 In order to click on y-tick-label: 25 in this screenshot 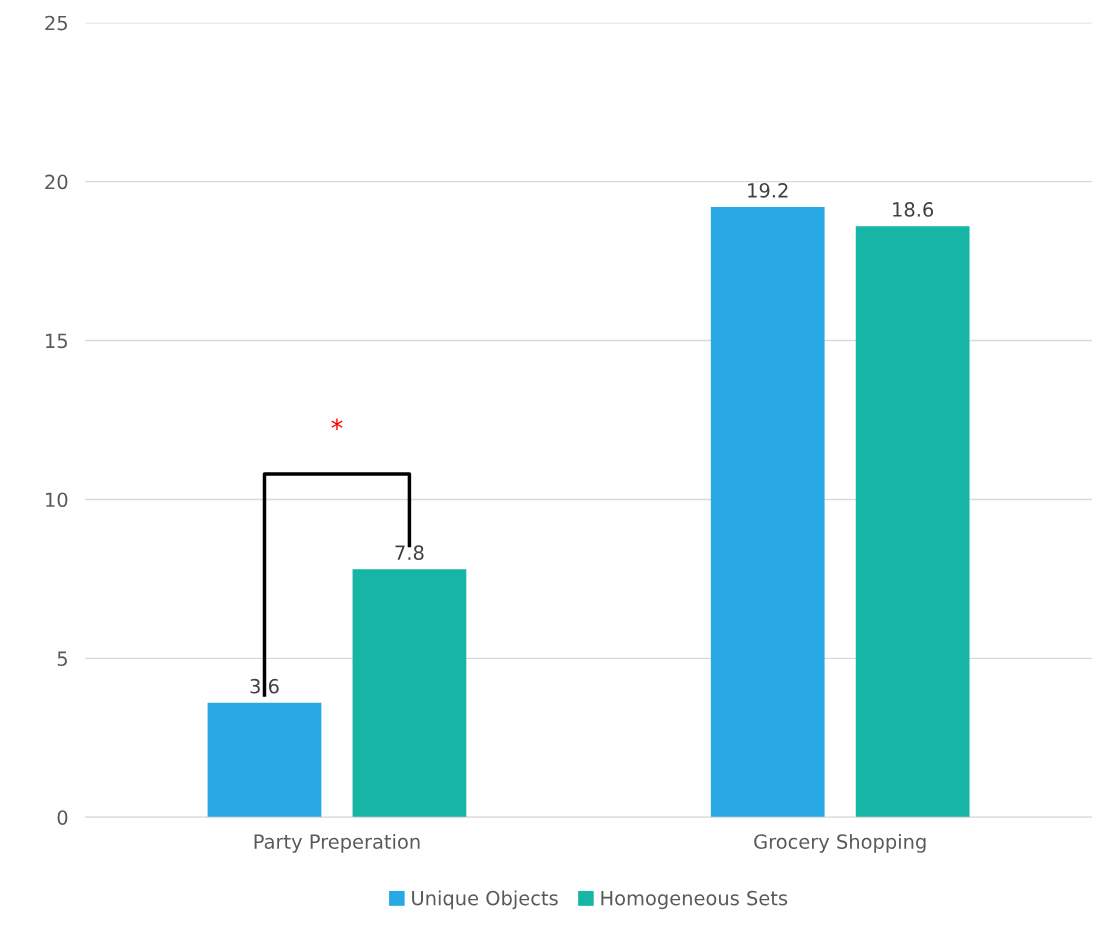, I will do `click(56, 23)`.